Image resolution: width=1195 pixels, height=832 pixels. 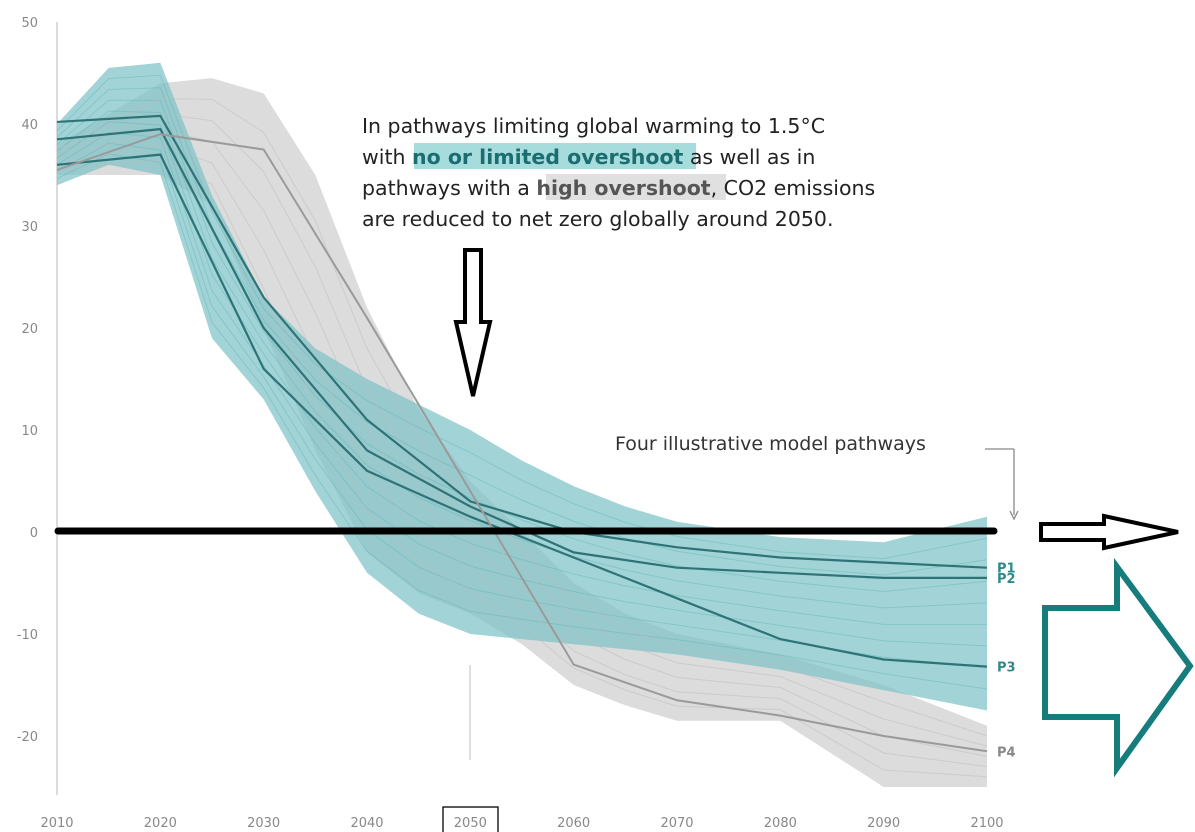 I want to click on annotation-line-3-suffix: , CO2 emissions, so click(x=793, y=188).